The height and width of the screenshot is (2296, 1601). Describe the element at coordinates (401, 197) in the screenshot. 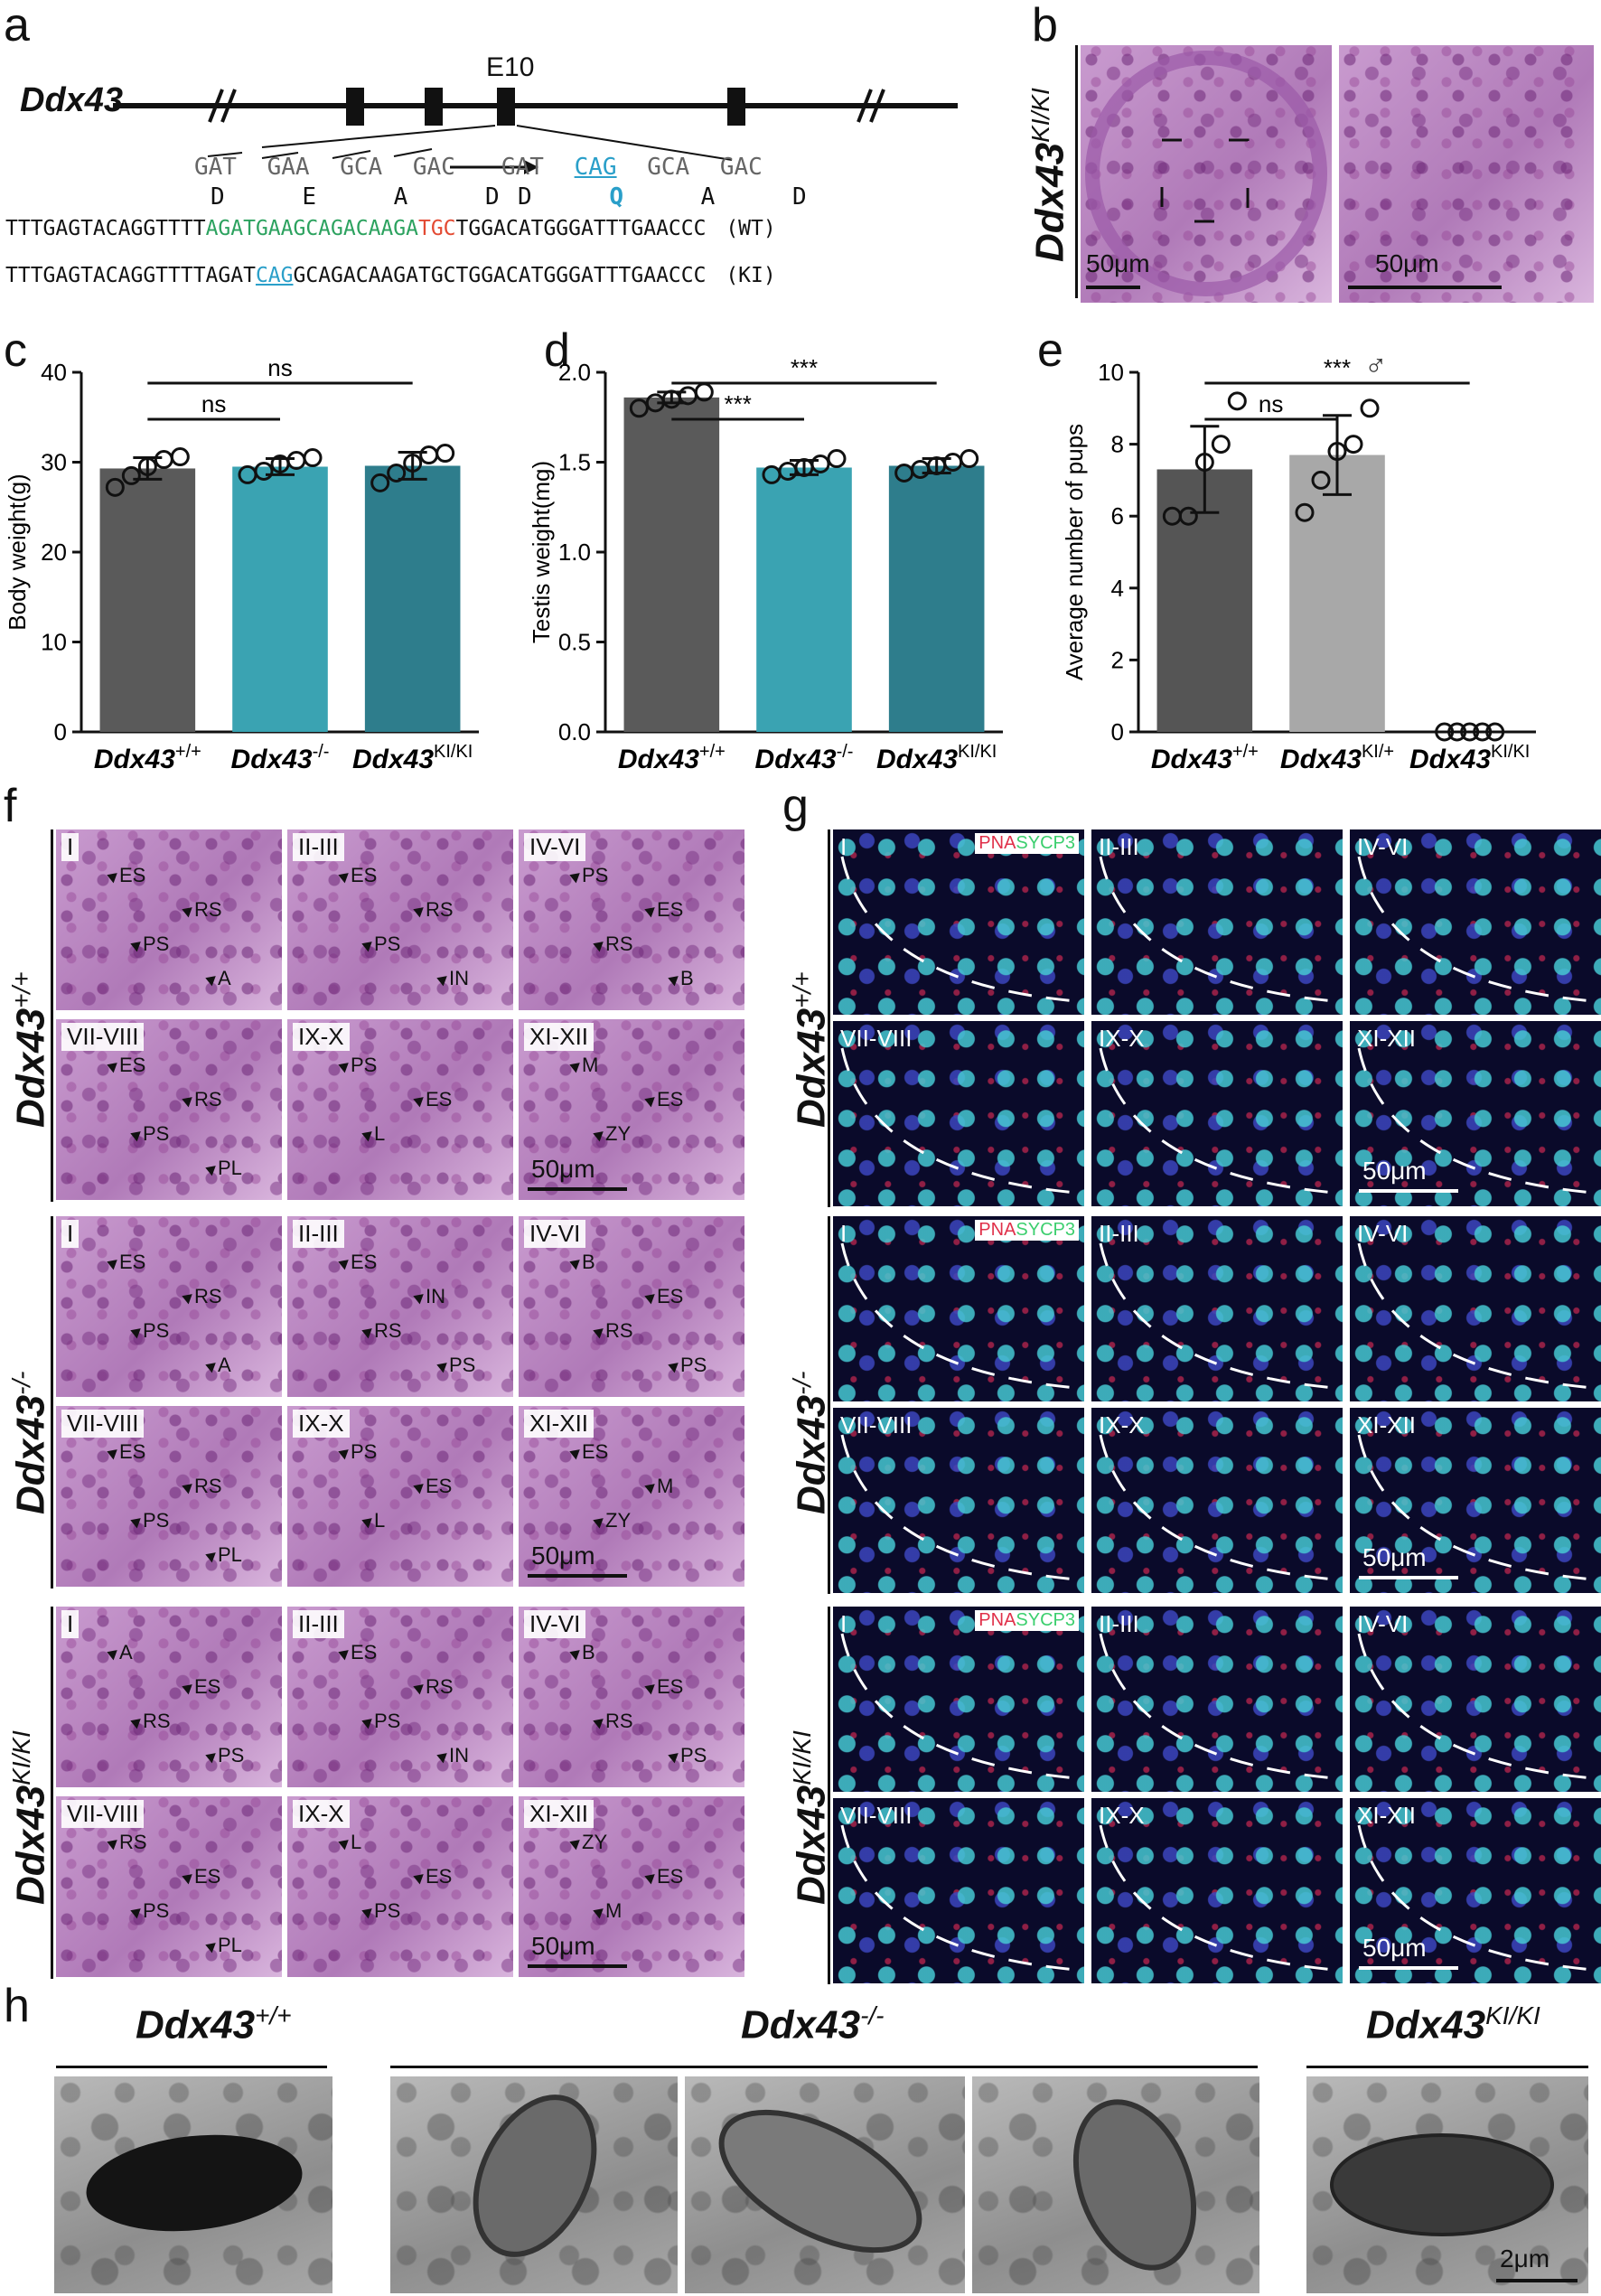

I see `amino-acid: A` at that location.